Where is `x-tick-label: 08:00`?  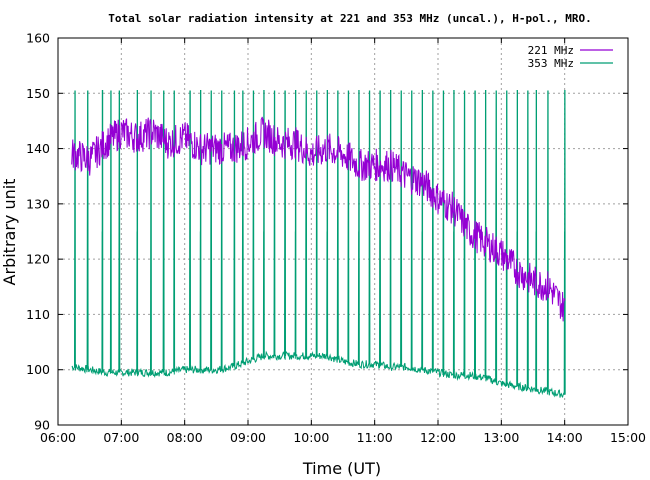
x-tick-label: 08:00 is located at coordinates (185, 437).